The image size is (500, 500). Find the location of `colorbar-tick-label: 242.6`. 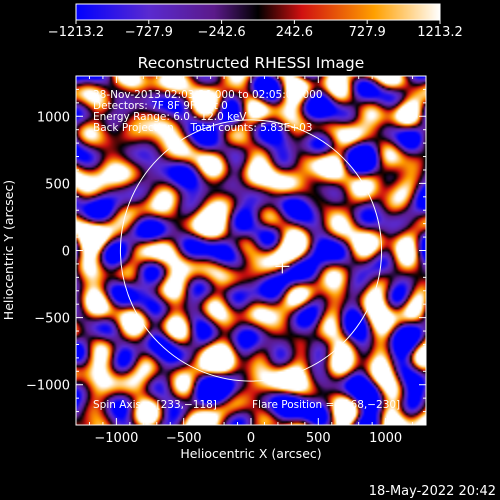

colorbar-tick-label: 242.6 is located at coordinates (294, 32).